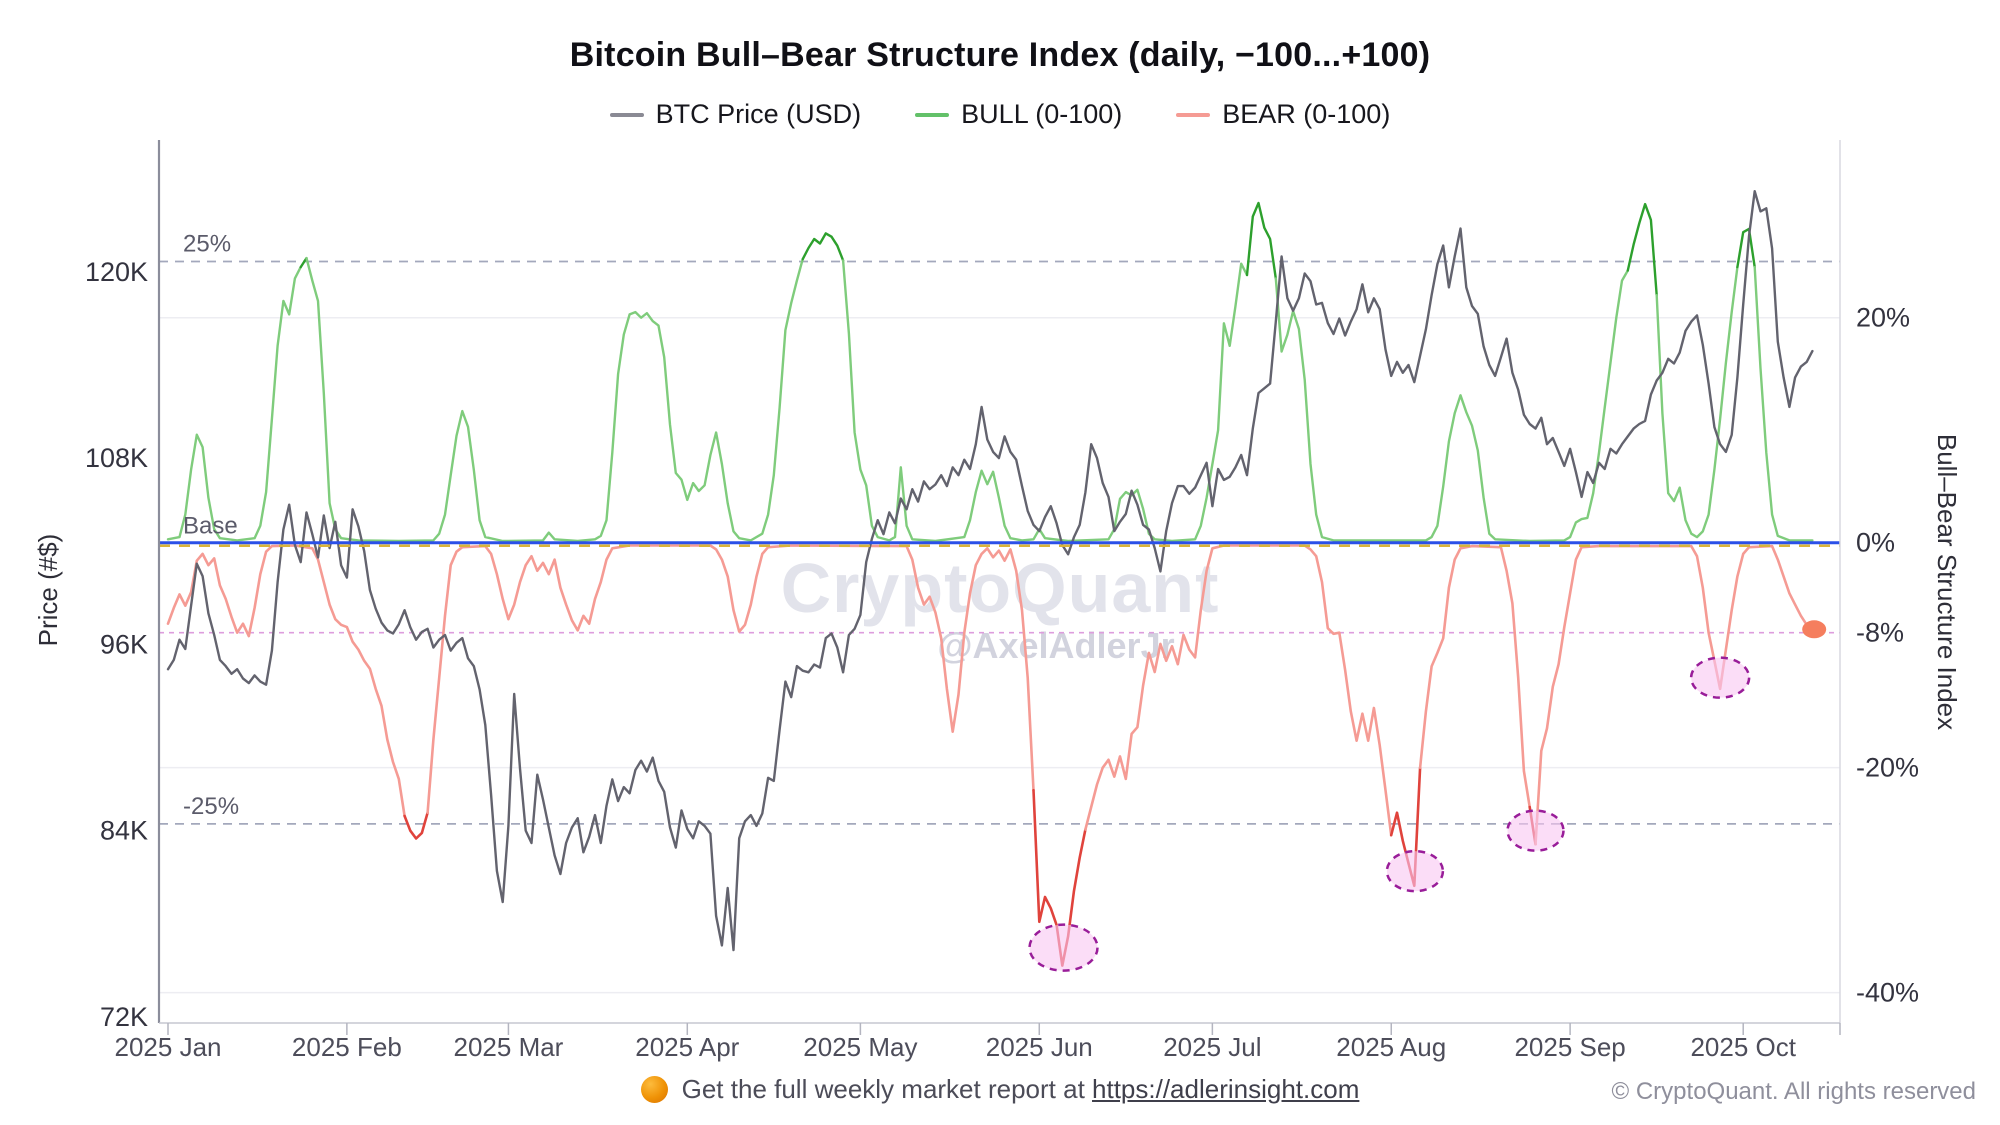 The height and width of the screenshot is (1125, 2000). What do you see at coordinates (1887, 993) in the screenshot?
I see `pct-tick--40%: -40%` at bounding box center [1887, 993].